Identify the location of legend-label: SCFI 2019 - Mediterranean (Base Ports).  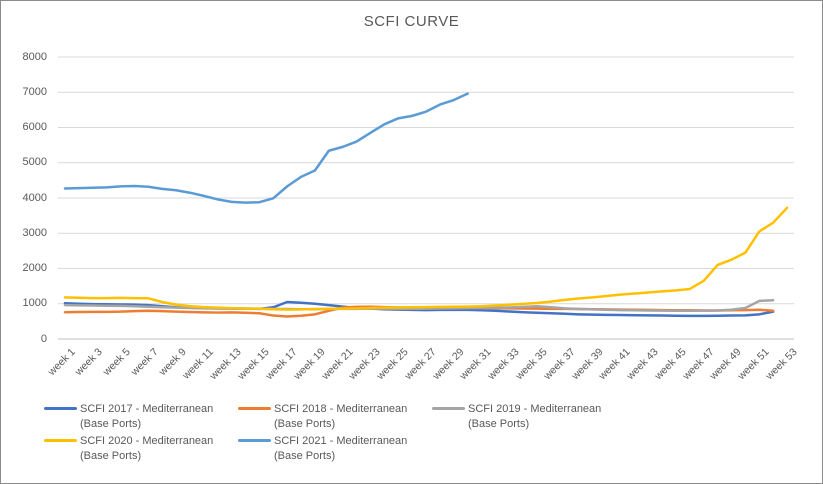
(535, 416).